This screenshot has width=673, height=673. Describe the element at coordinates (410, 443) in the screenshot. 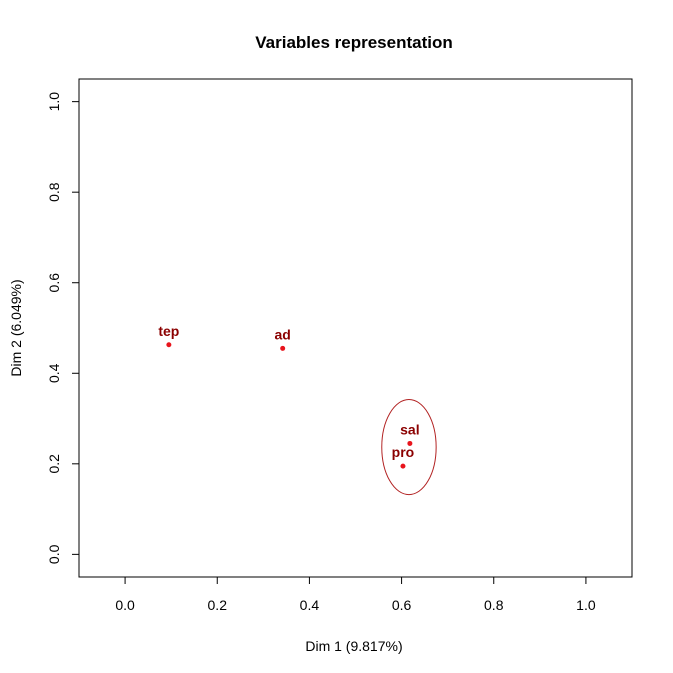

I see `point-sal` at that location.